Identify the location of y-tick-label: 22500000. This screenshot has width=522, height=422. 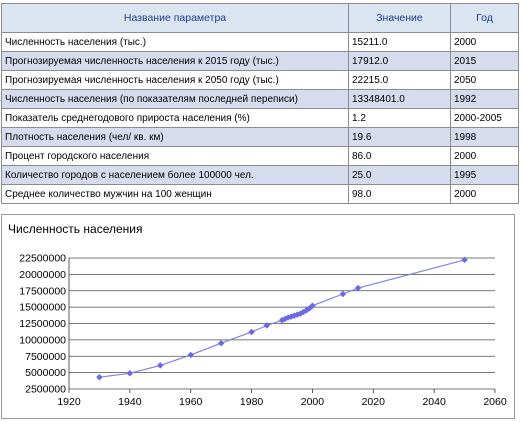
(42, 259).